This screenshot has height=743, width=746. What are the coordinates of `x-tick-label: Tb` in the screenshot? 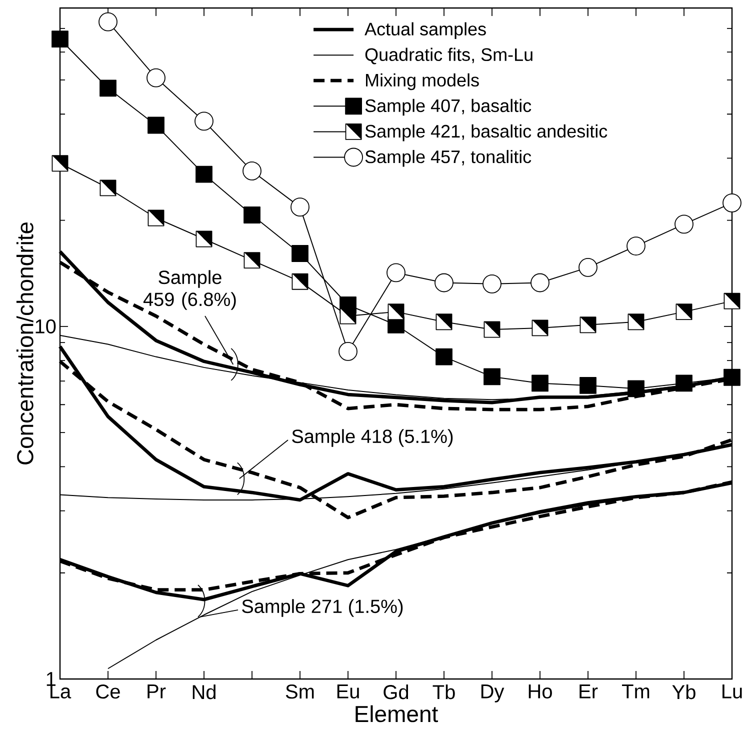 It's located at (443, 692).